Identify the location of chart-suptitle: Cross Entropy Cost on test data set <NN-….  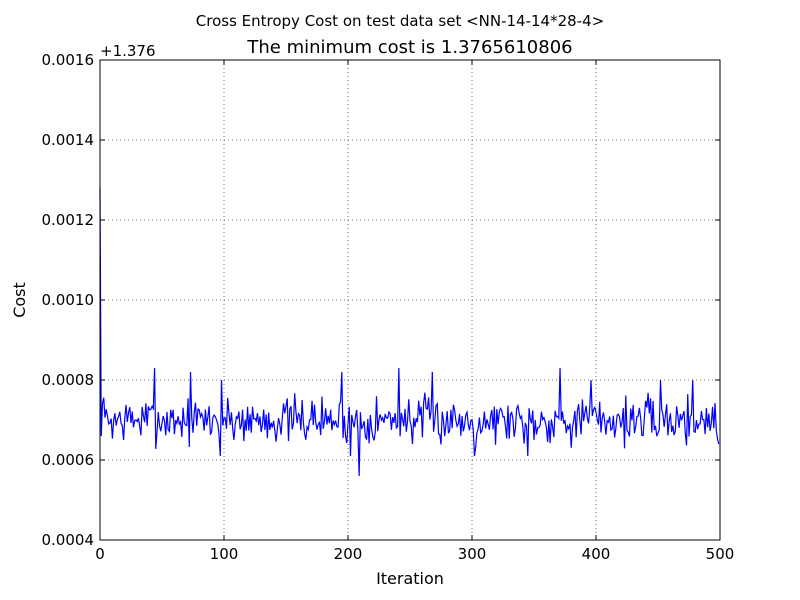
(400, 21).